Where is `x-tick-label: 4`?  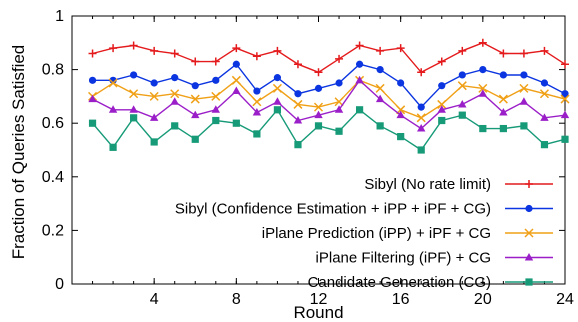 x-tick-label: 4 is located at coordinates (154, 299).